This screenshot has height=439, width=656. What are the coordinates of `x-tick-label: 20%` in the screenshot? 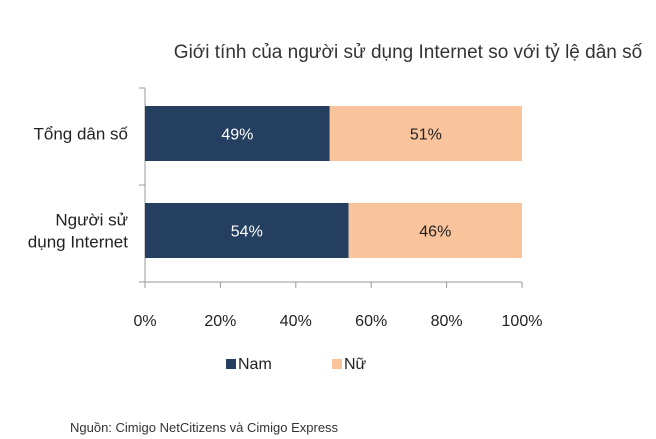 It's located at (220, 321).